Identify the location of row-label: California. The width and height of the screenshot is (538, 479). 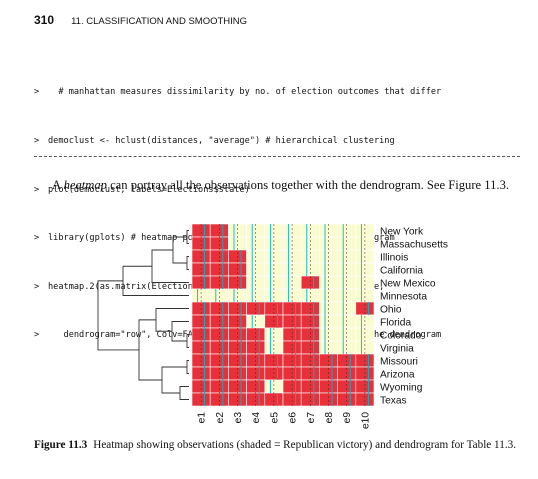
(401, 270).